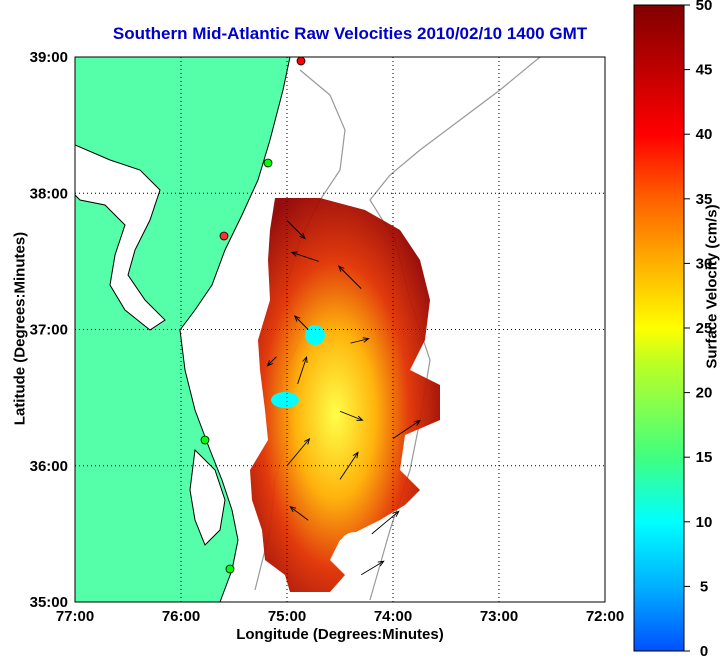  Describe the element at coordinates (120, 237) in the screenshot. I see `bay-water` at that location.